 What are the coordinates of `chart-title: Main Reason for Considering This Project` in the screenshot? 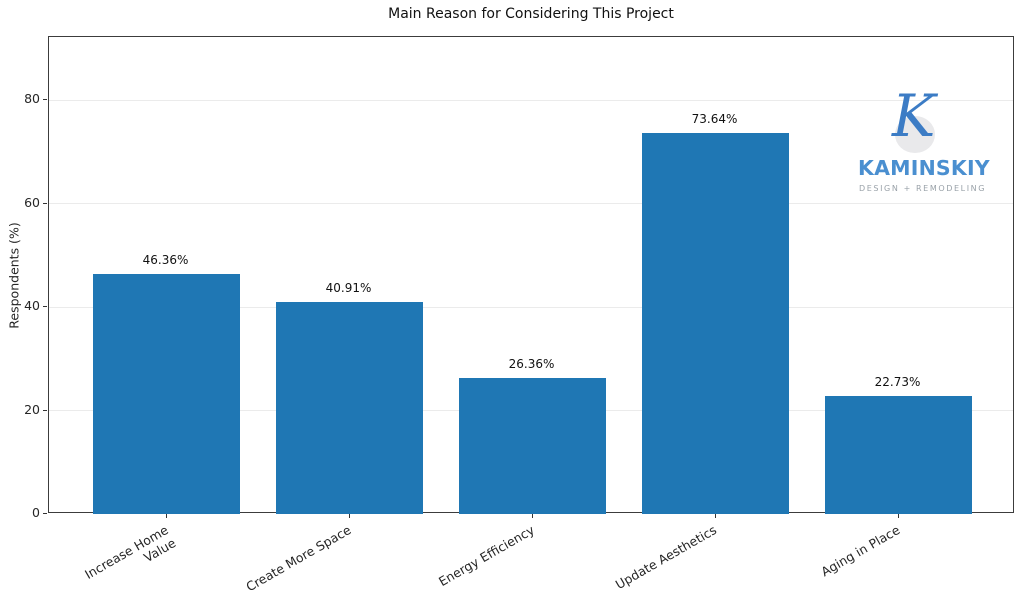 It's located at (531, 14).